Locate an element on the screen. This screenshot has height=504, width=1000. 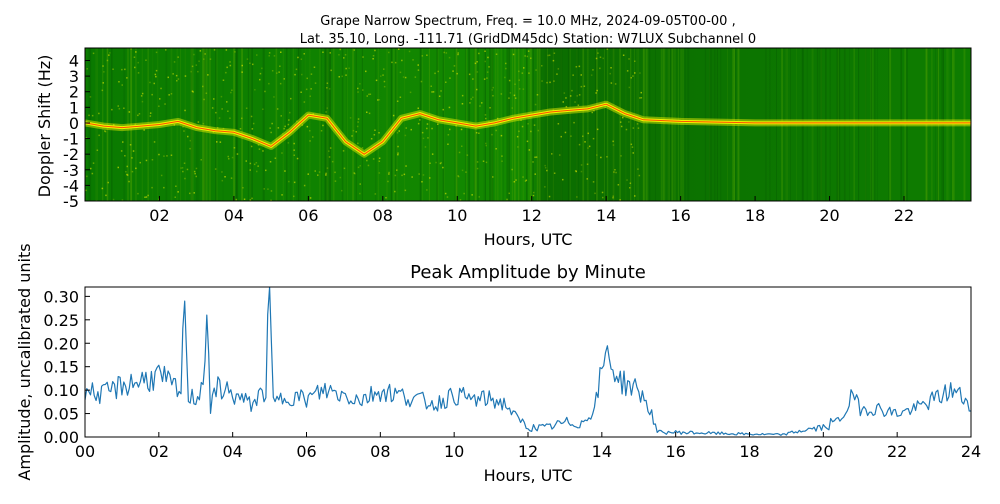
spectrogram-x-tick-label: 10 is located at coordinates (457, 215).